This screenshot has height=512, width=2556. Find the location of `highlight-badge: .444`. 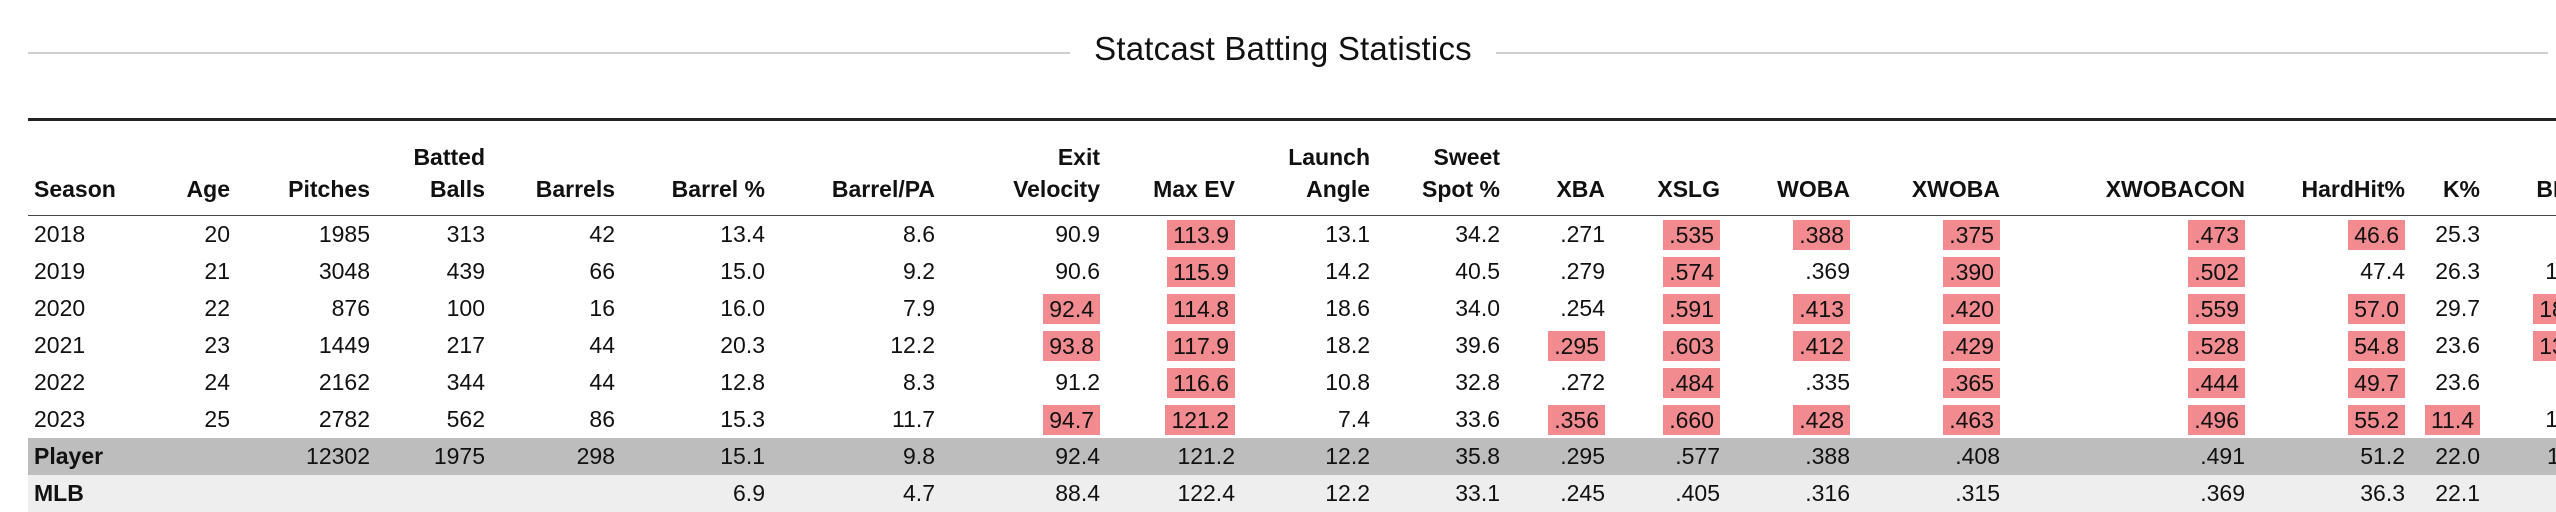

highlight-badge: .444 is located at coordinates (2216, 383).